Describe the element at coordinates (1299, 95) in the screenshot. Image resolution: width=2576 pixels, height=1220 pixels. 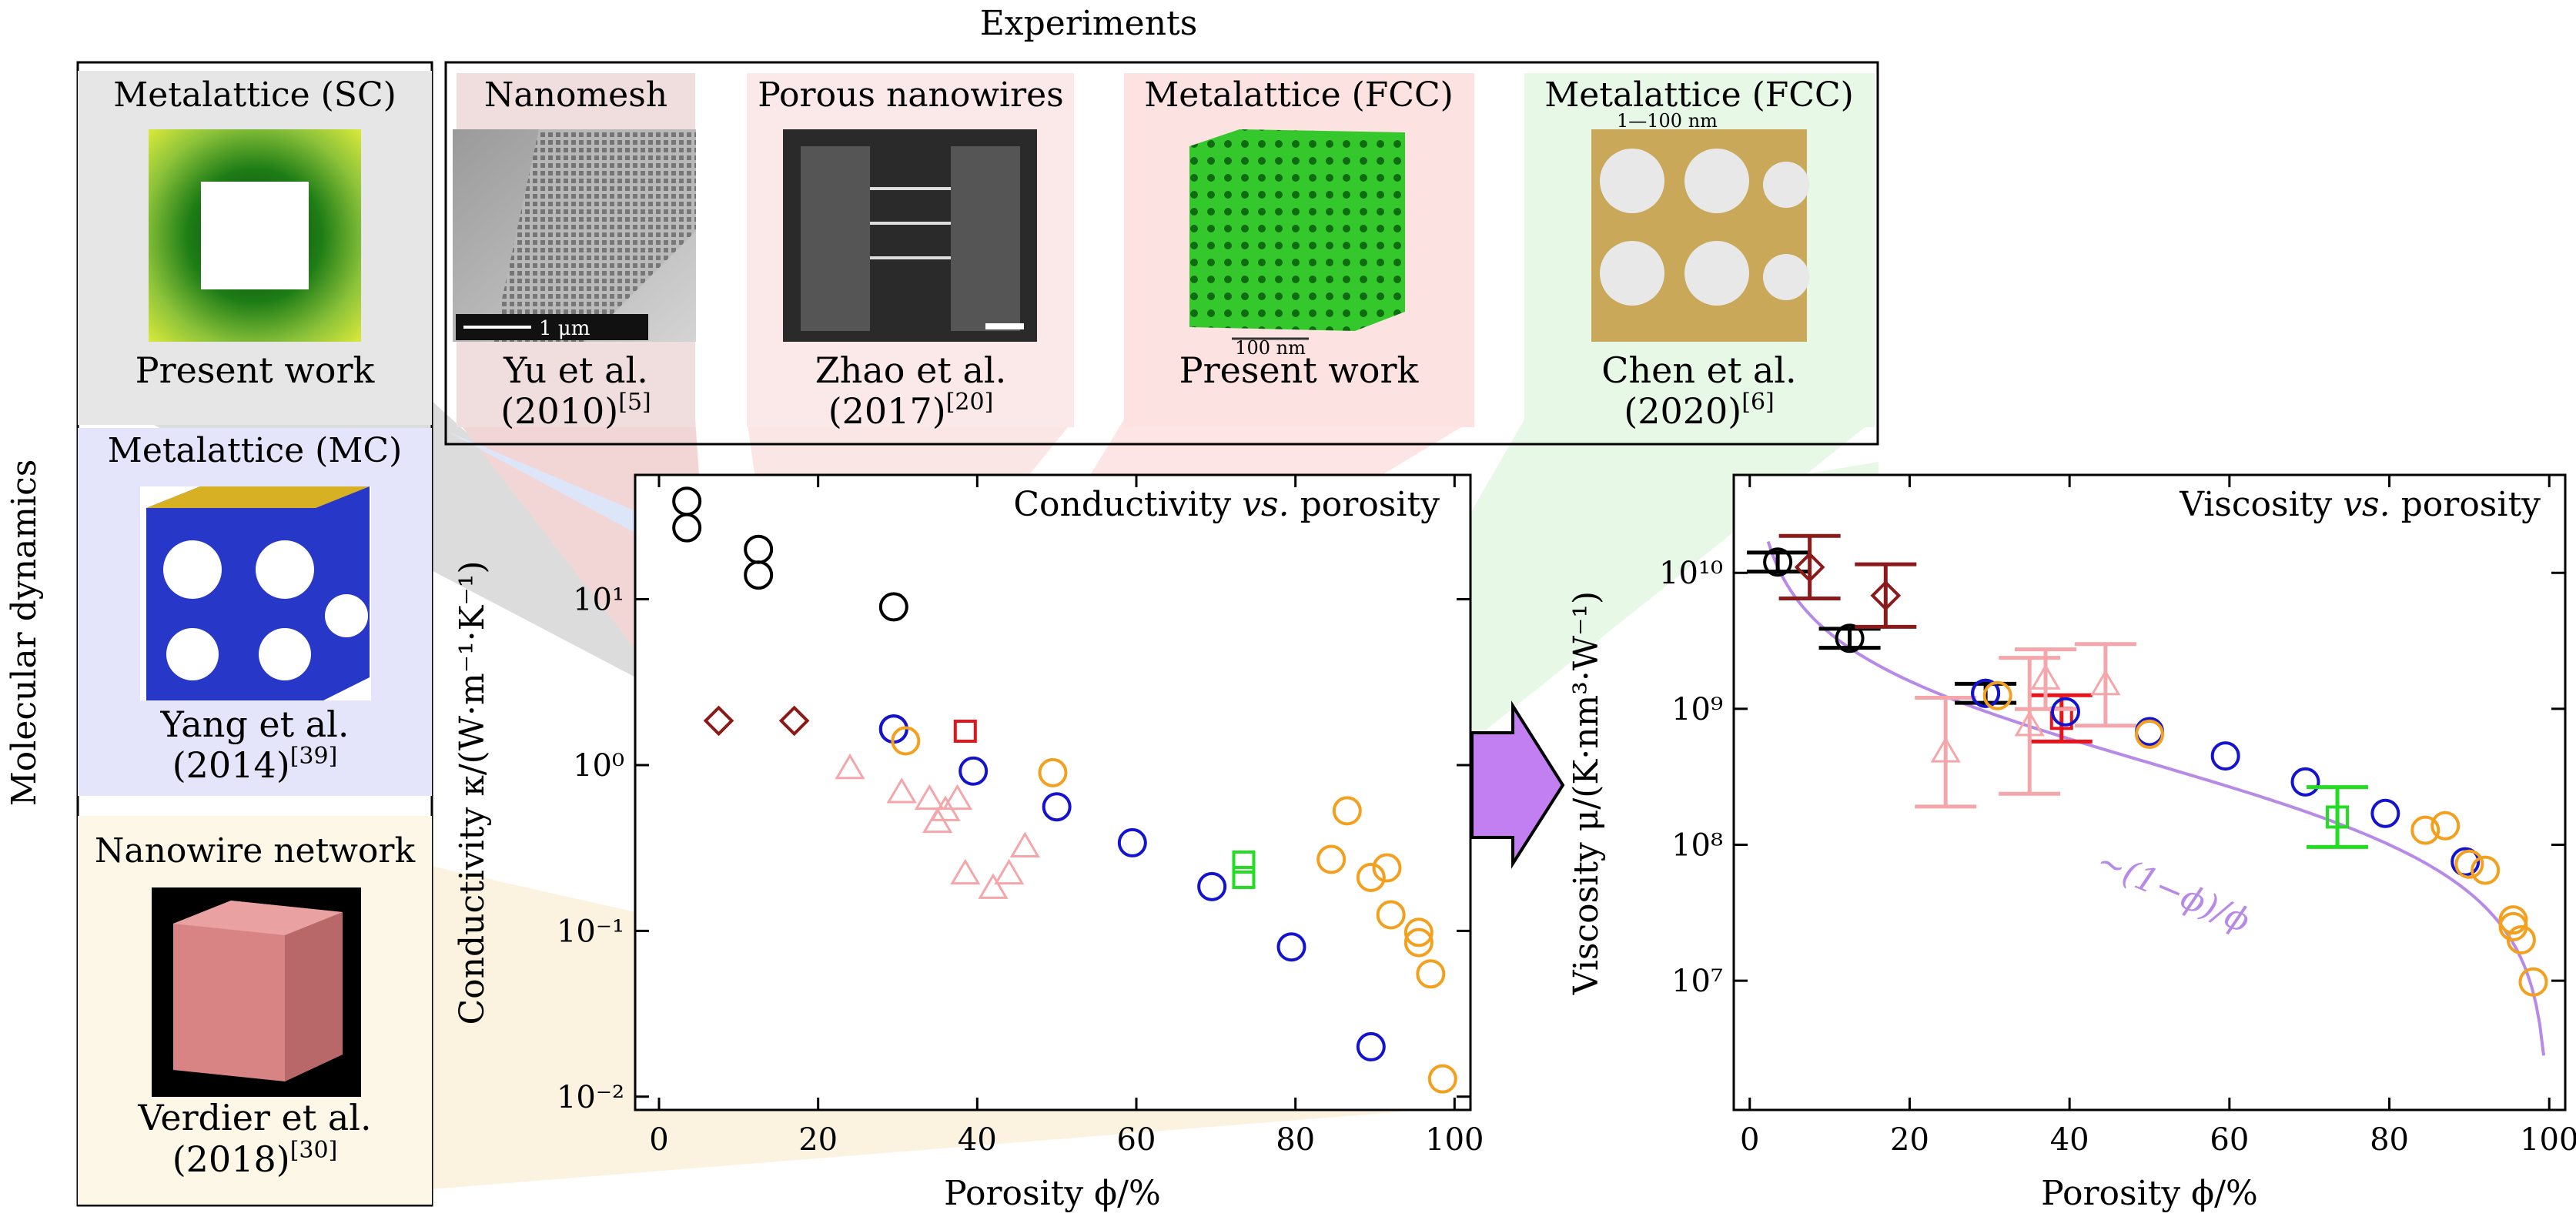
I see `exp-panel-fcc-present-title: Metalattice (FCC)` at that location.